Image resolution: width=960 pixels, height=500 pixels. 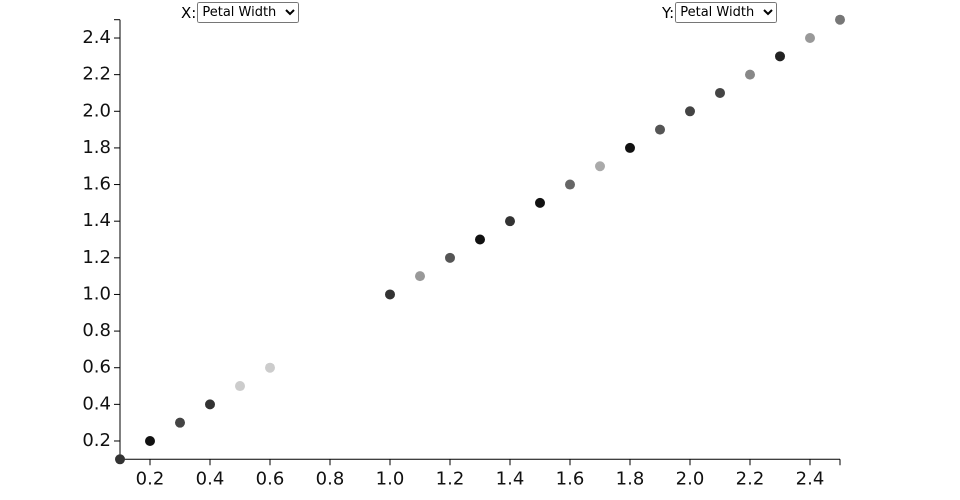 I want to click on y-control: Y: Petal Width, so click(x=720, y=12).